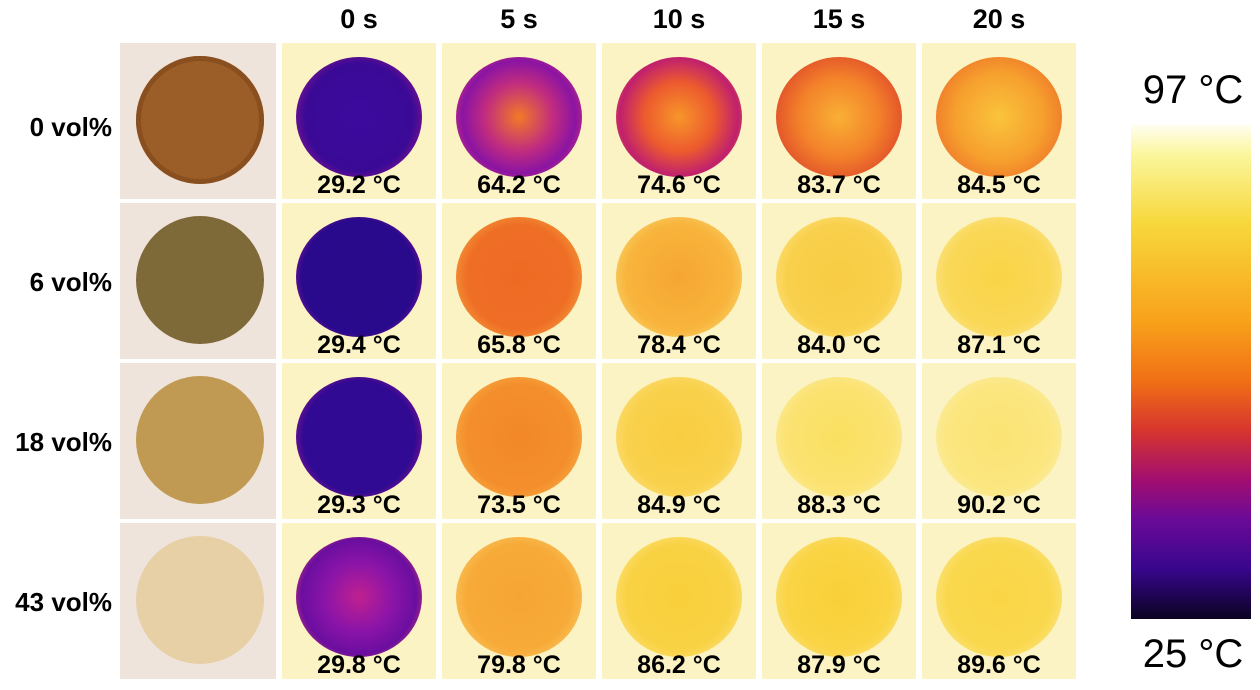 Image resolution: width=1260 pixels, height=690 pixels. I want to click on temperature-readout: 29.8 °C, so click(359, 665).